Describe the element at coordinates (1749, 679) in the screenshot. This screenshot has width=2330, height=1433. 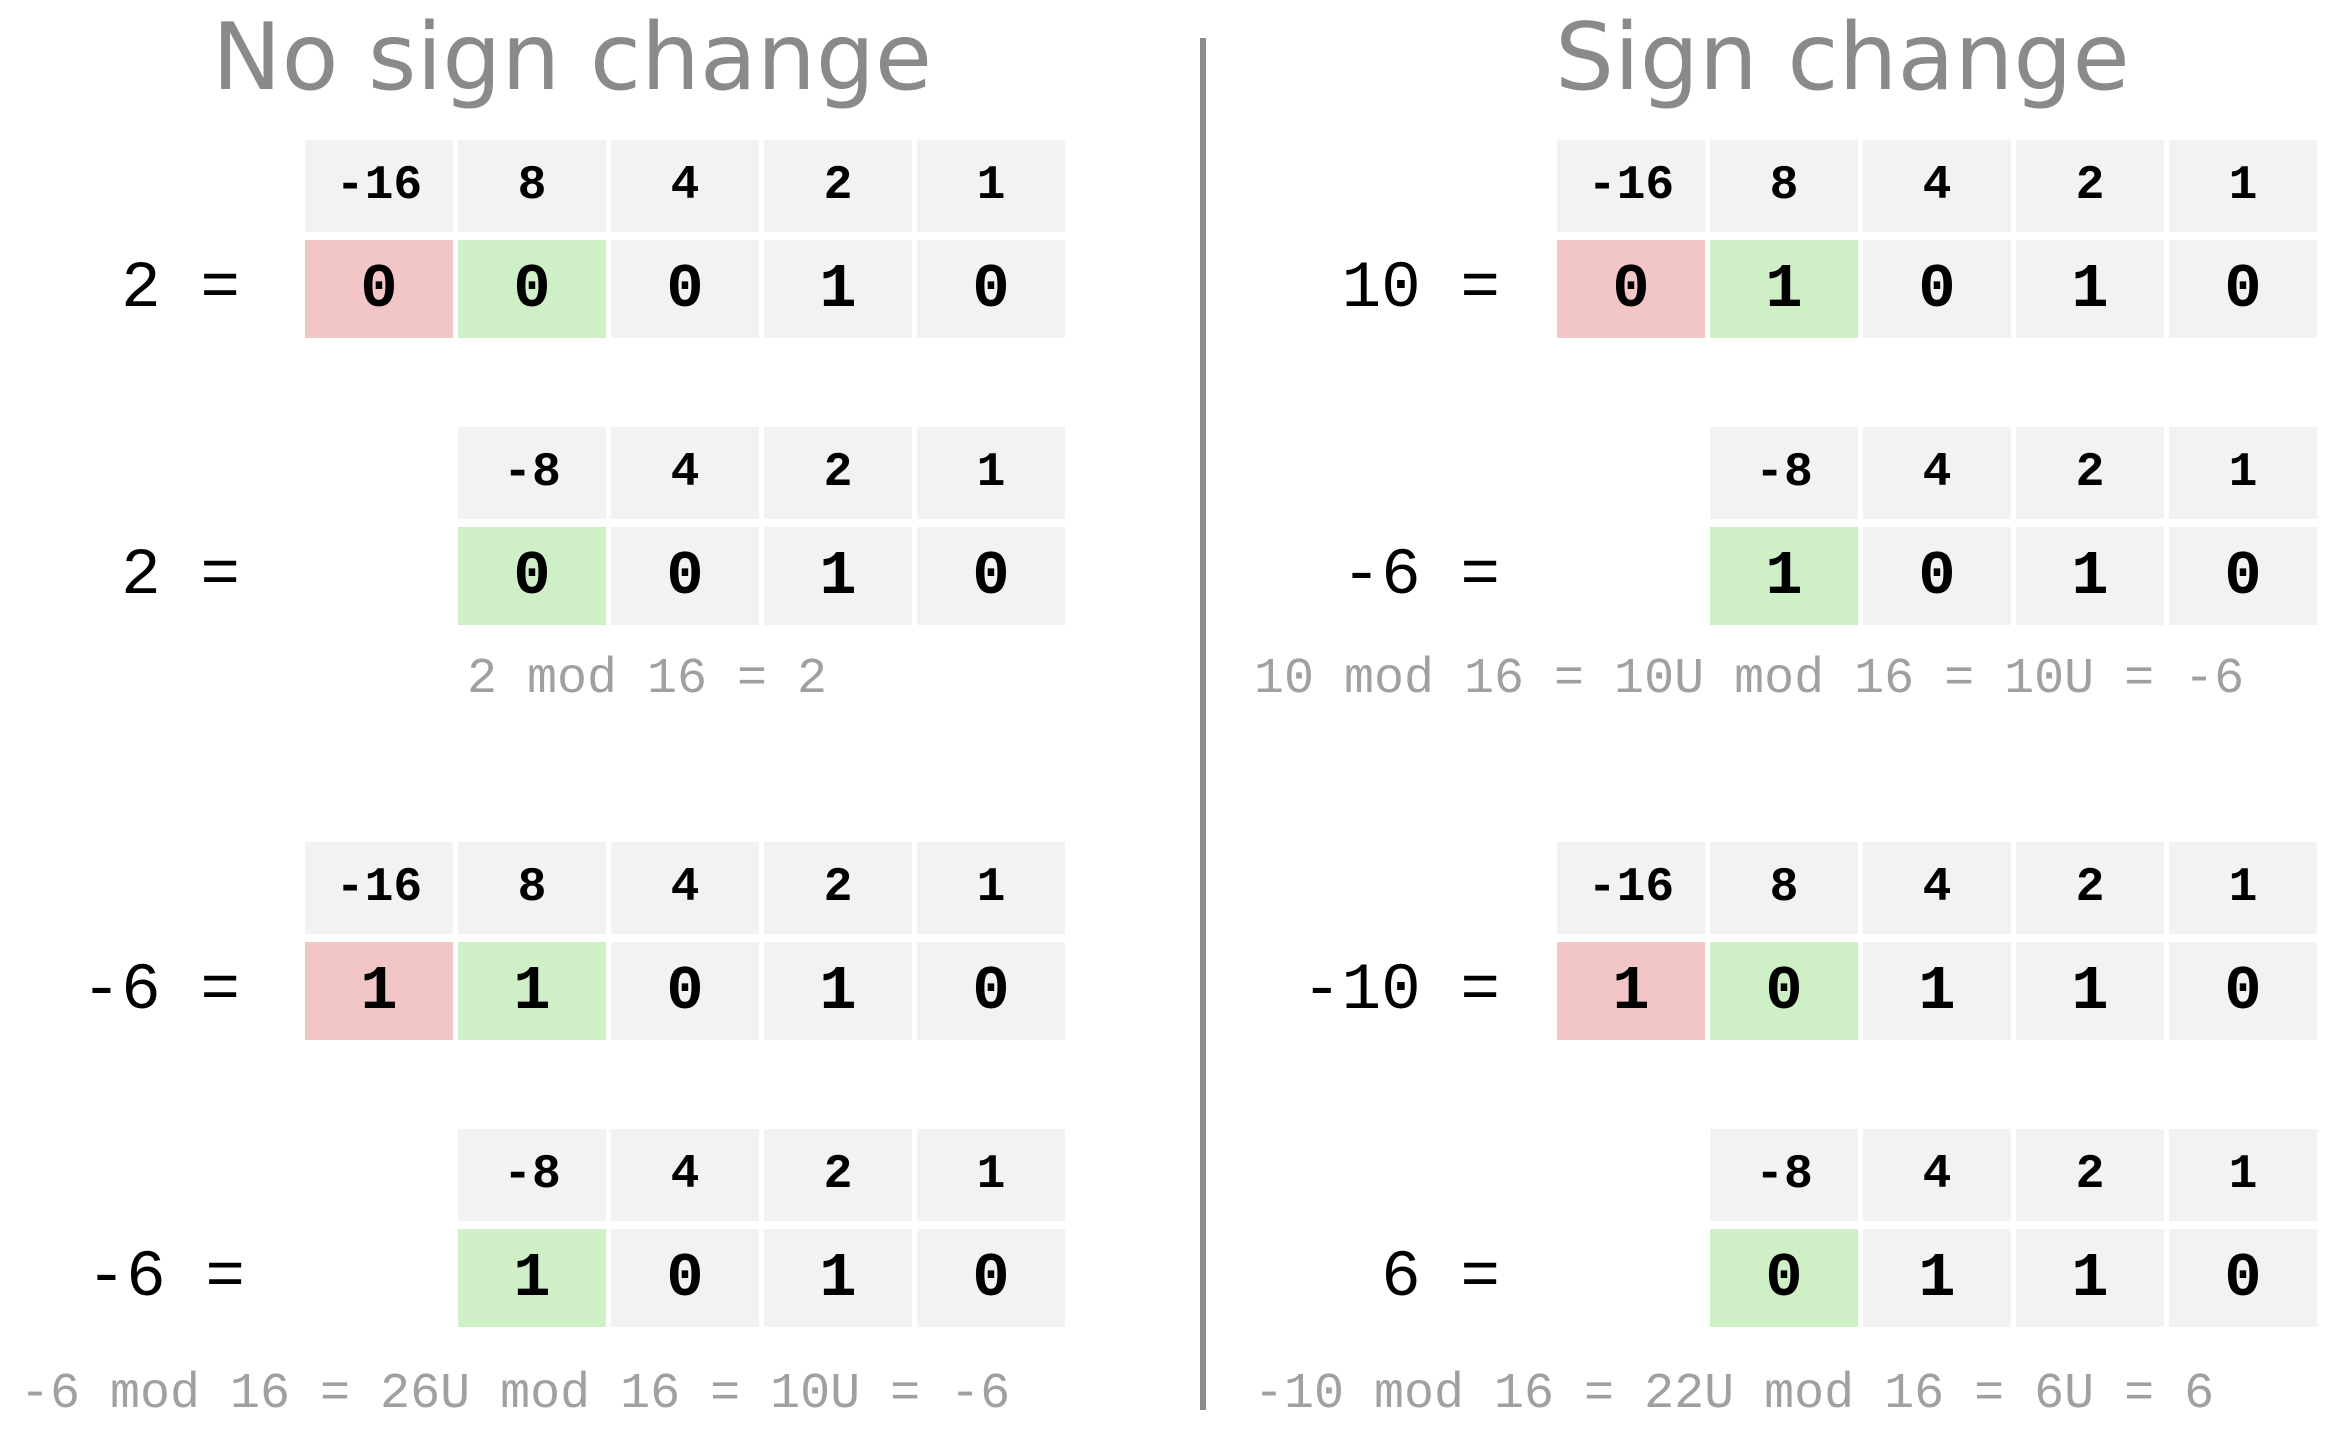
I see `mod-note: 10 mod 16 = 10U mod 16 = 10U = -6` at that location.